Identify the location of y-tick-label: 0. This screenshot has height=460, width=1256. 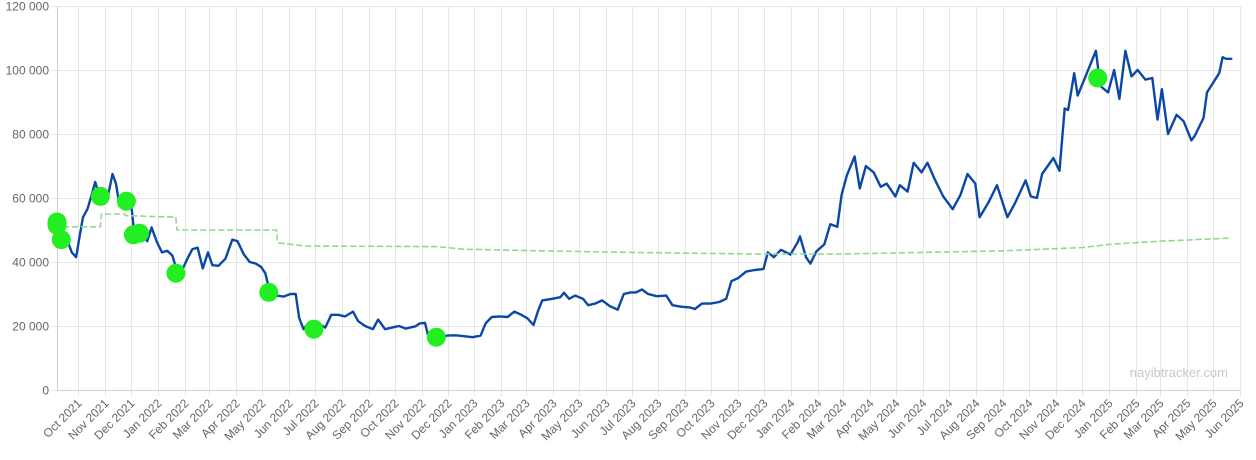
(45, 391).